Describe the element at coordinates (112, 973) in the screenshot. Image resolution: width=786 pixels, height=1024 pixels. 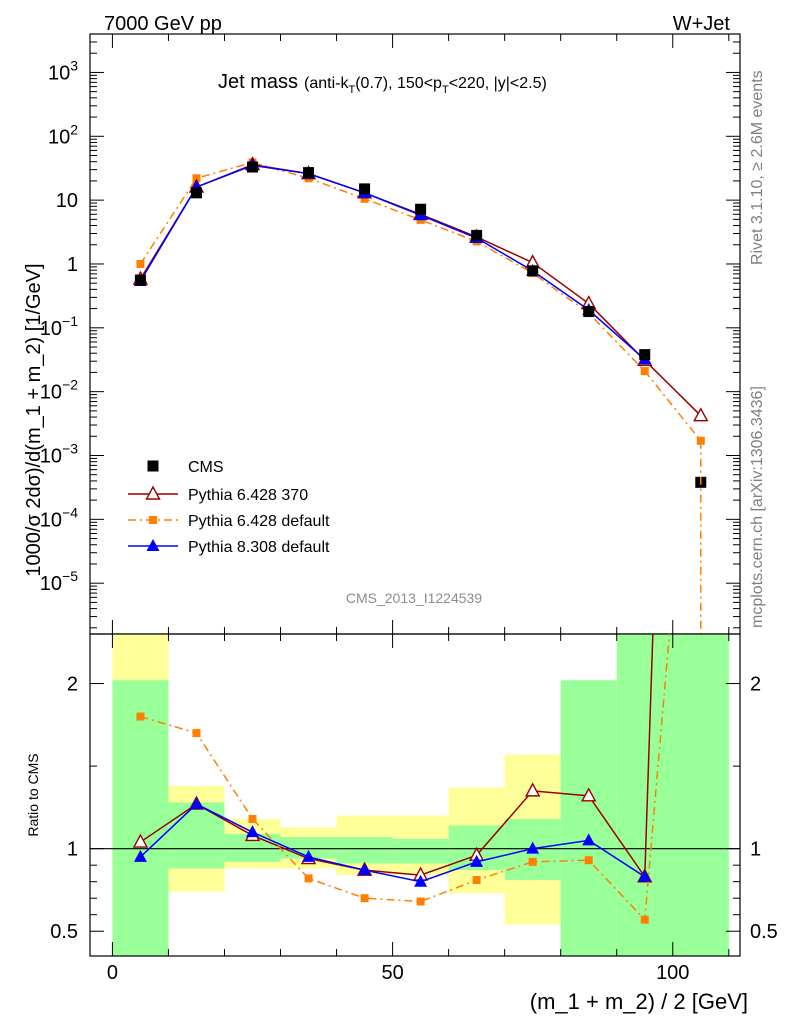
I see `x-tick-label-0: 0` at that location.